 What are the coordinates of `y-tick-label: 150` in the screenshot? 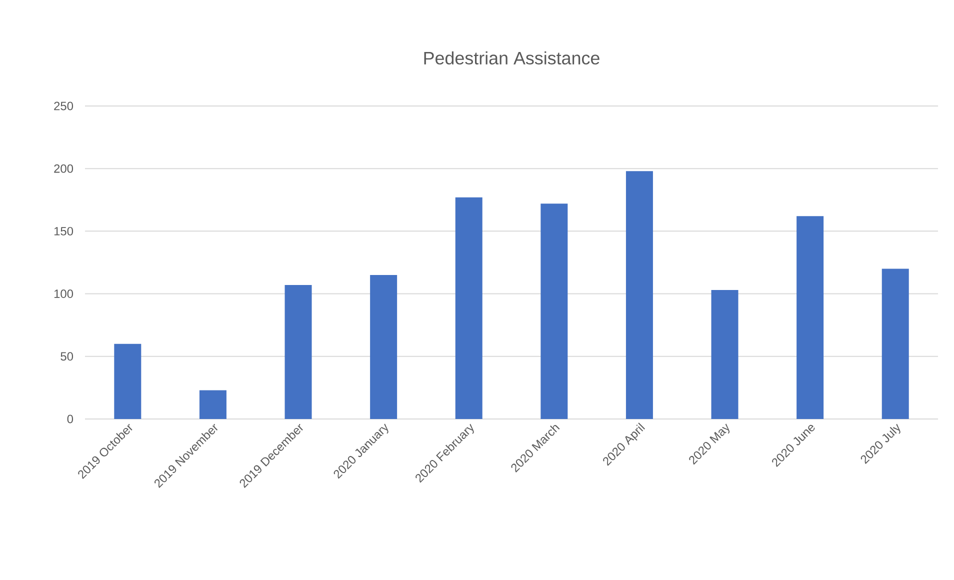 It's located at (64, 231).